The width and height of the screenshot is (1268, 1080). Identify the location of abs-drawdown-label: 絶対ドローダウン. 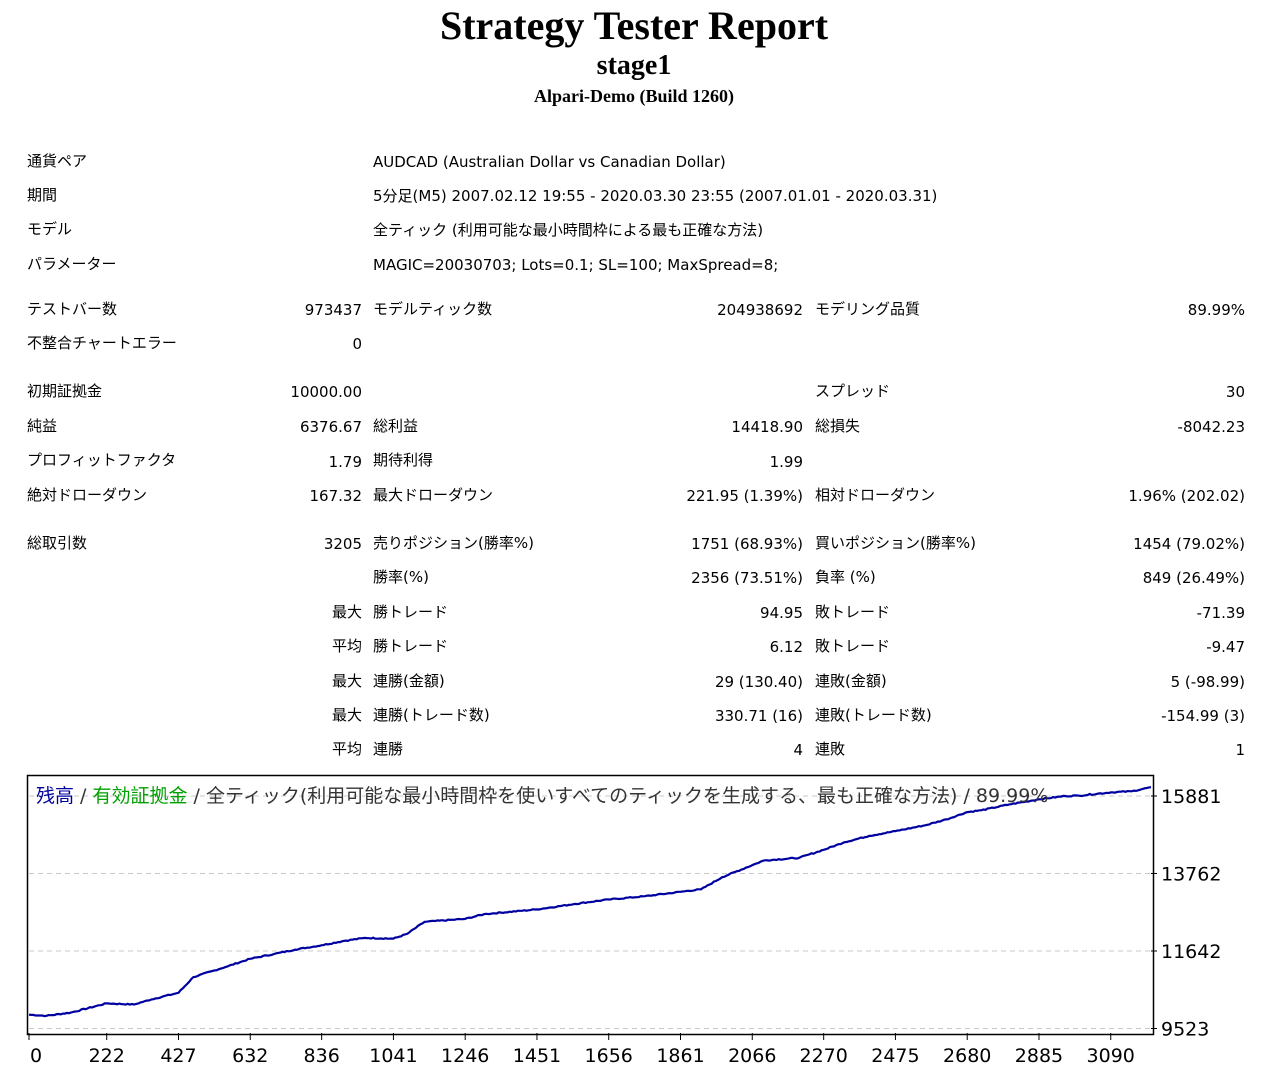
(87, 495).